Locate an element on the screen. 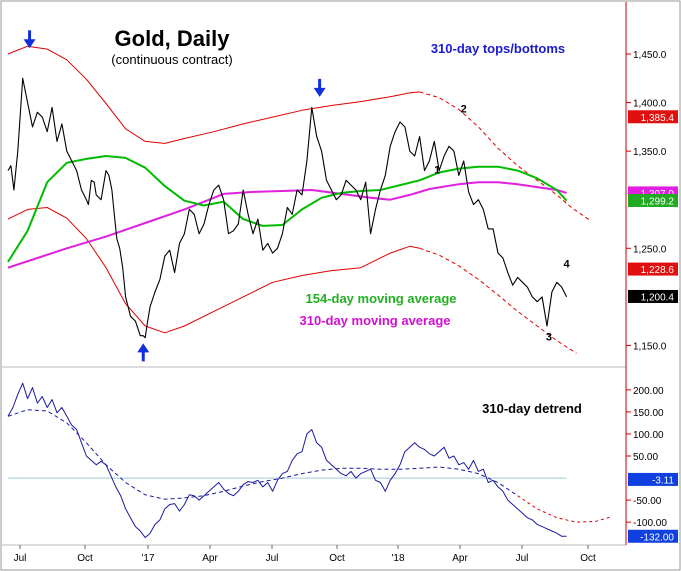  ma154-label: 154-day moving average is located at coordinates (380, 298).